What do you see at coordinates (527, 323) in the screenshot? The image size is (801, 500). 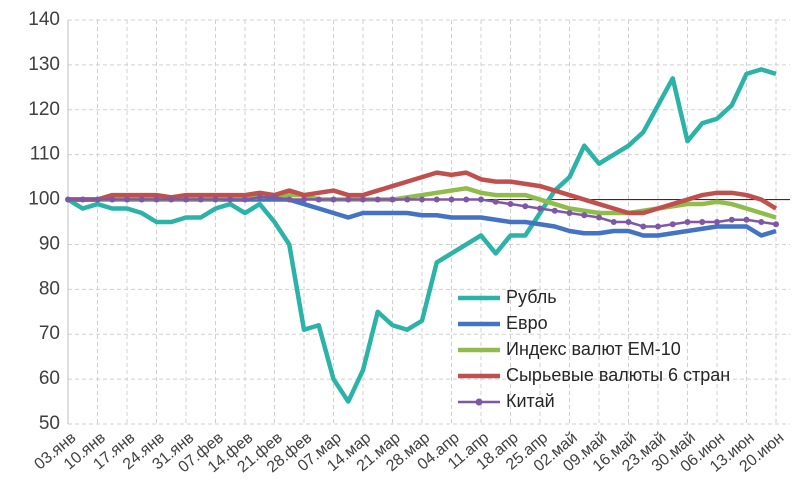 I see `legend-label: Евро` at bounding box center [527, 323].